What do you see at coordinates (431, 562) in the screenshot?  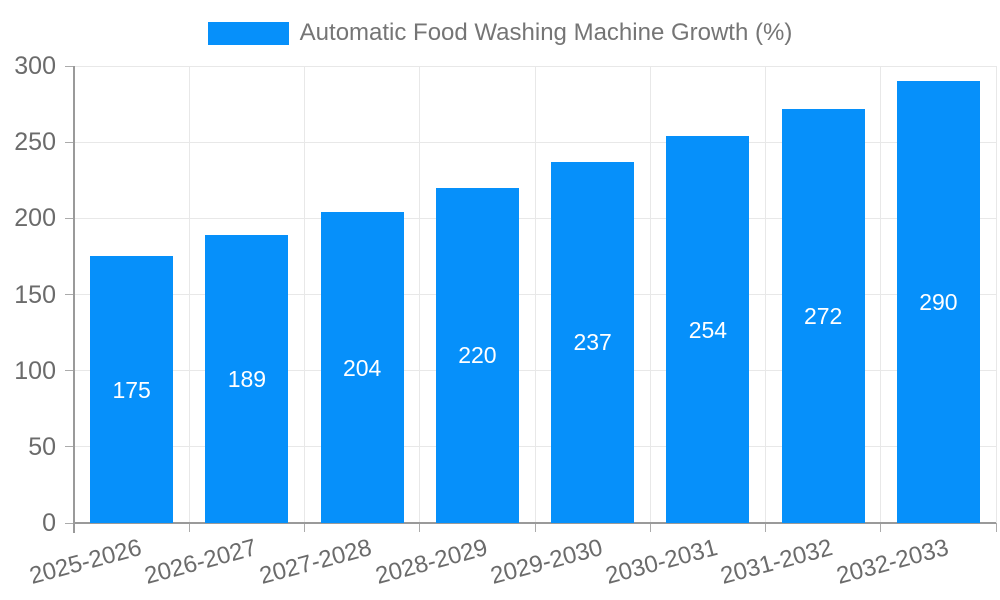 I see `x-axis-label: 2028-2029` at bounding box center [431, 562].